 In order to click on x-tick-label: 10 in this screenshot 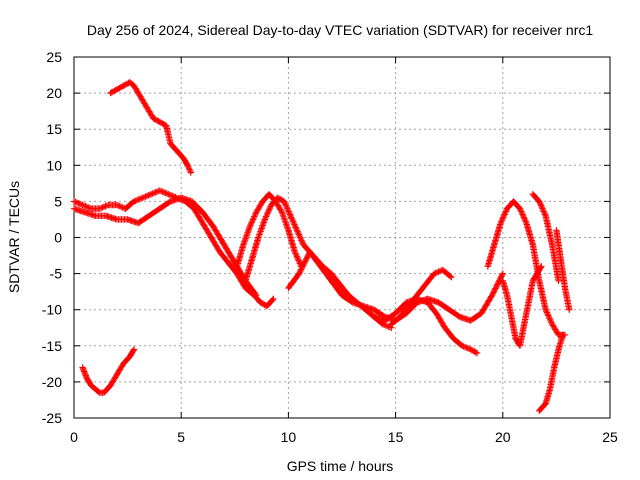, I will do `click(289, 437)`.